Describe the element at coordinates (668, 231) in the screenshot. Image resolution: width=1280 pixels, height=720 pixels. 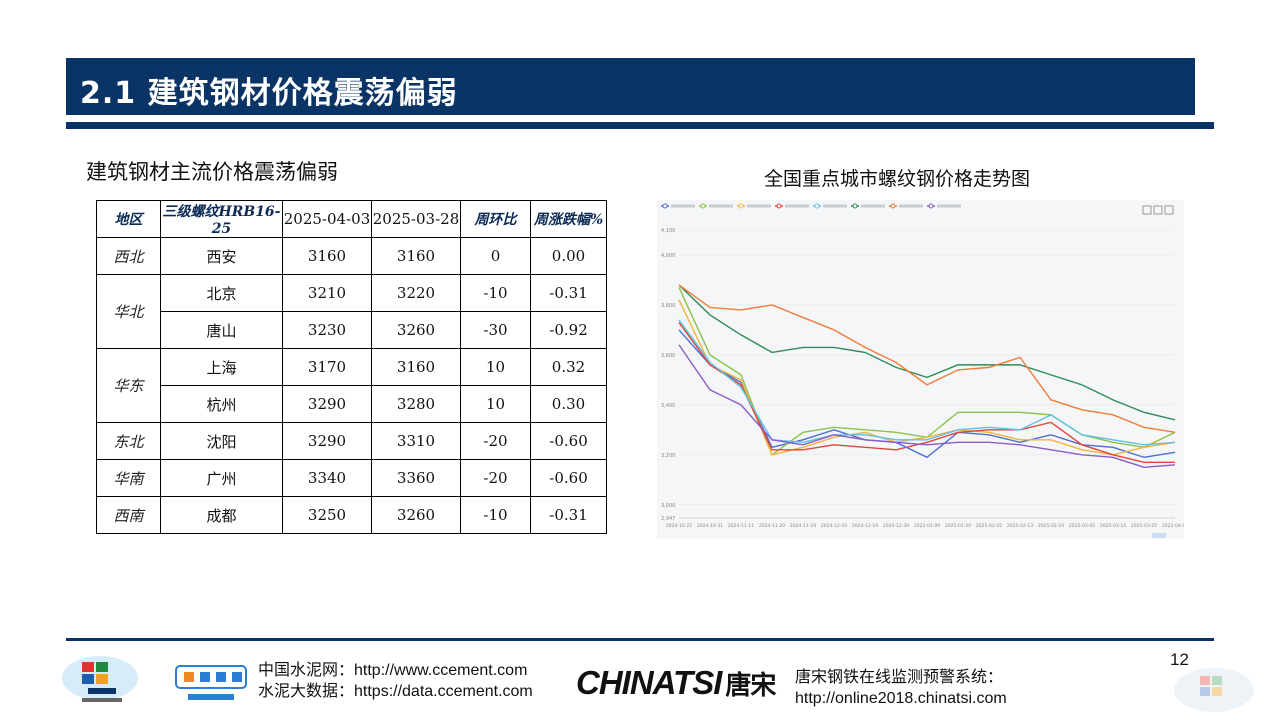
I see `y-tick-label: 4,100` at that location.